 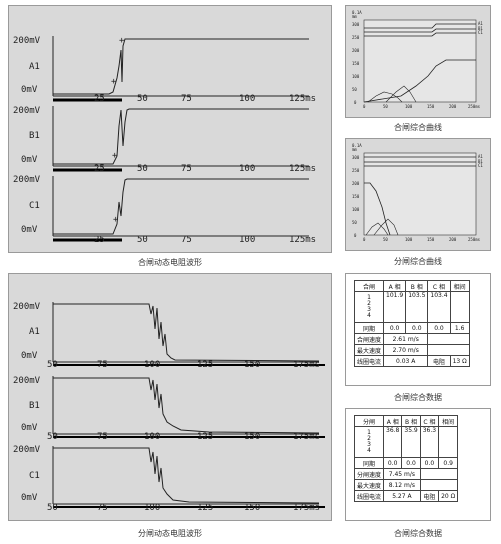 I want to click on sync-b: 0.0, so click(x=417, y=328).